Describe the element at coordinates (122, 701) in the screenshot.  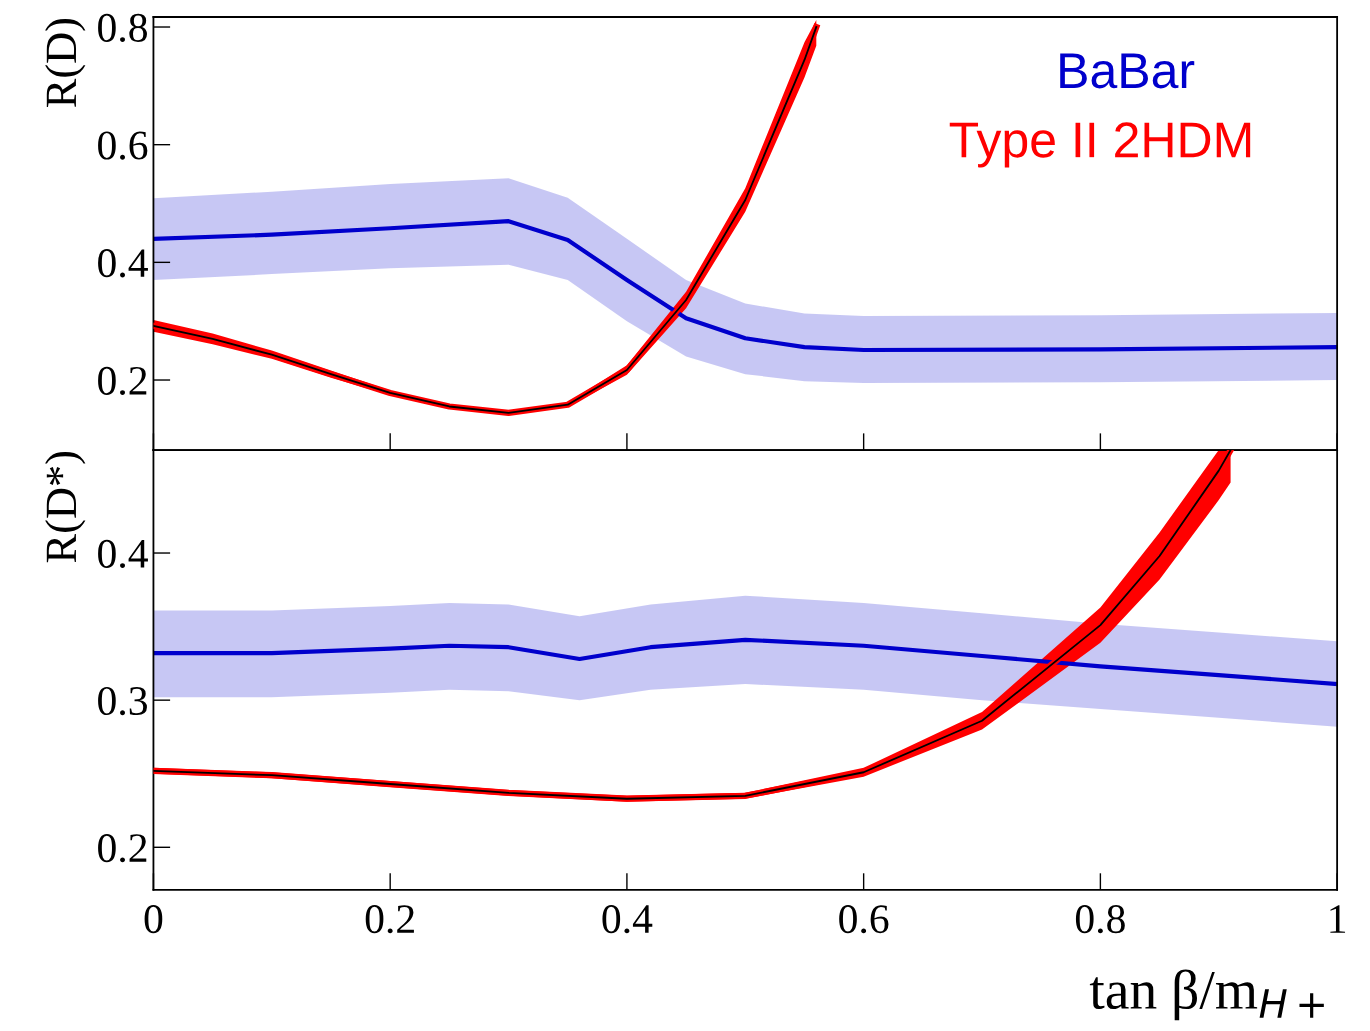
I see `y-tick-label: 0.3` at that location.